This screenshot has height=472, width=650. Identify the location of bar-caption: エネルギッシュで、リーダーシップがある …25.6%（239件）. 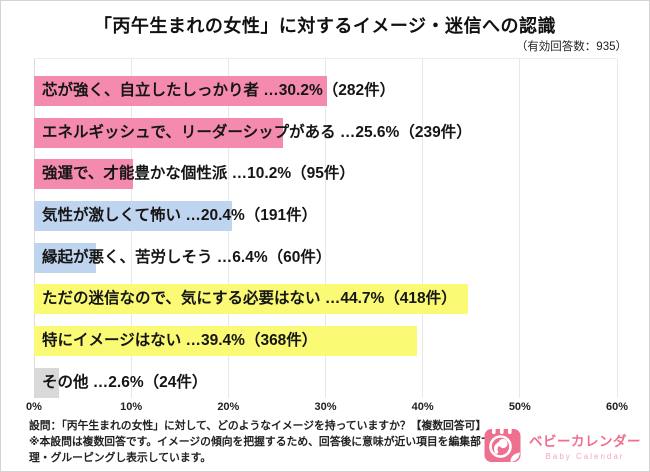
(257, 132).